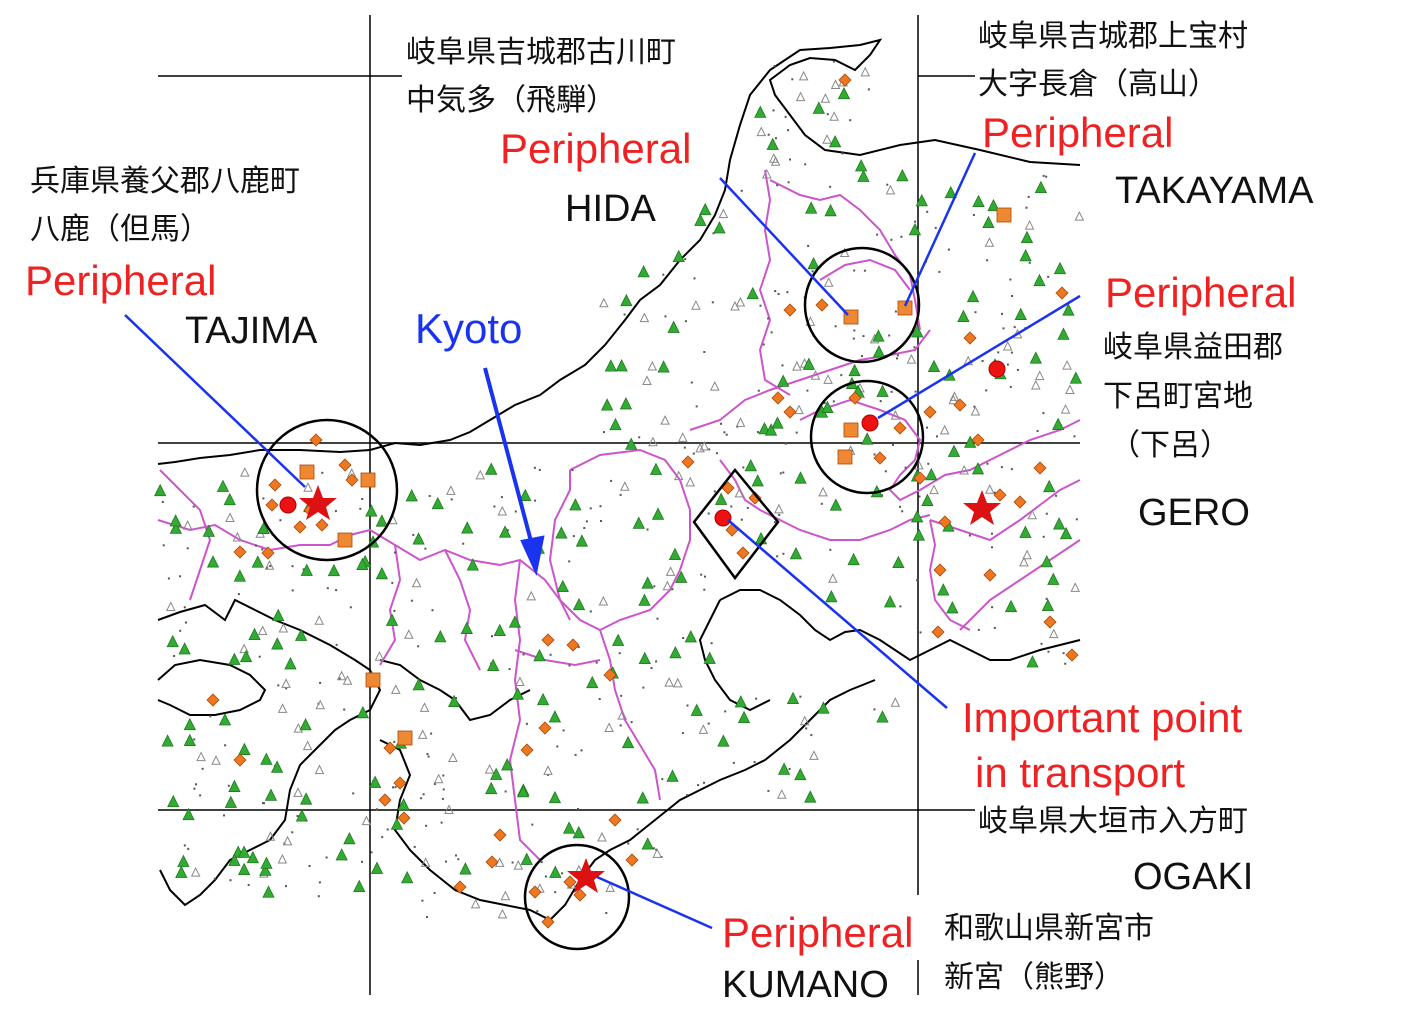  Describe the element at coordinates (1193, 877) in the screenshot. I see `ogaki-name-label: OGAKI` at that location.